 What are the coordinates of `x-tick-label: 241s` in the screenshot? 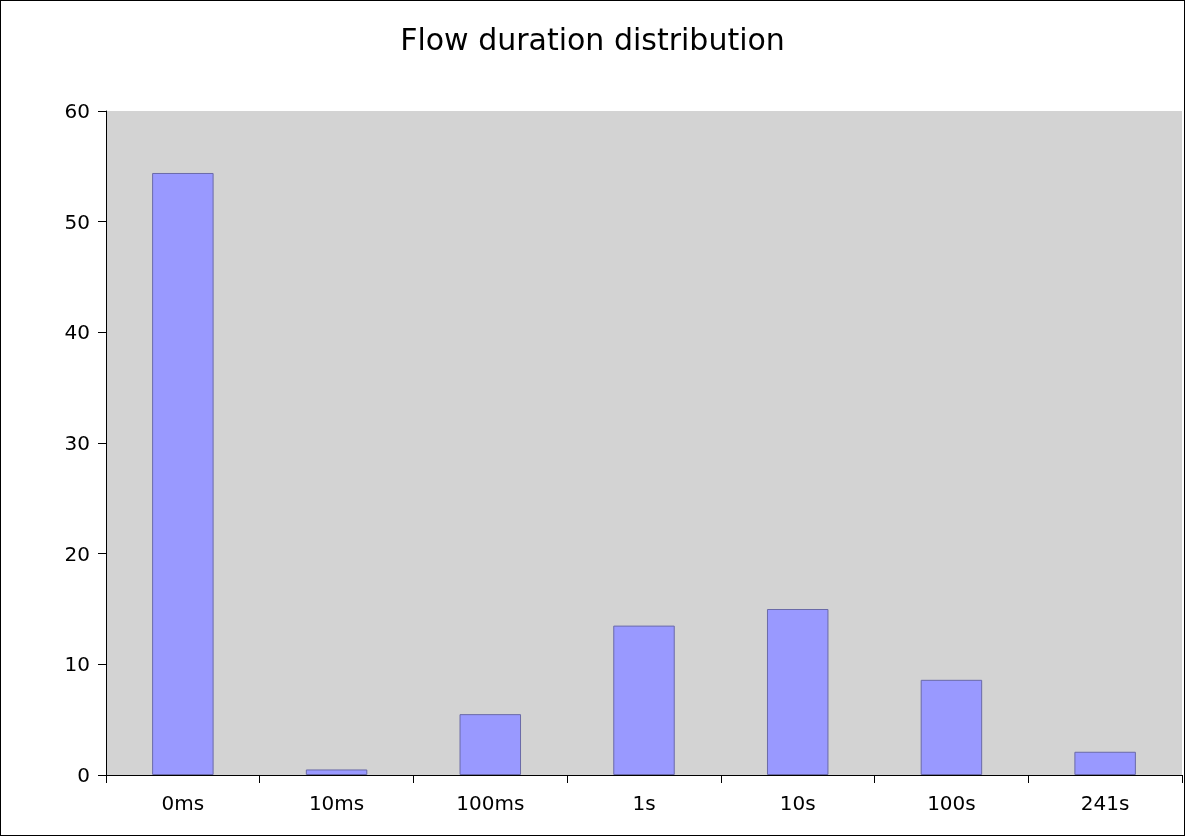 It's located at (1105, 803).